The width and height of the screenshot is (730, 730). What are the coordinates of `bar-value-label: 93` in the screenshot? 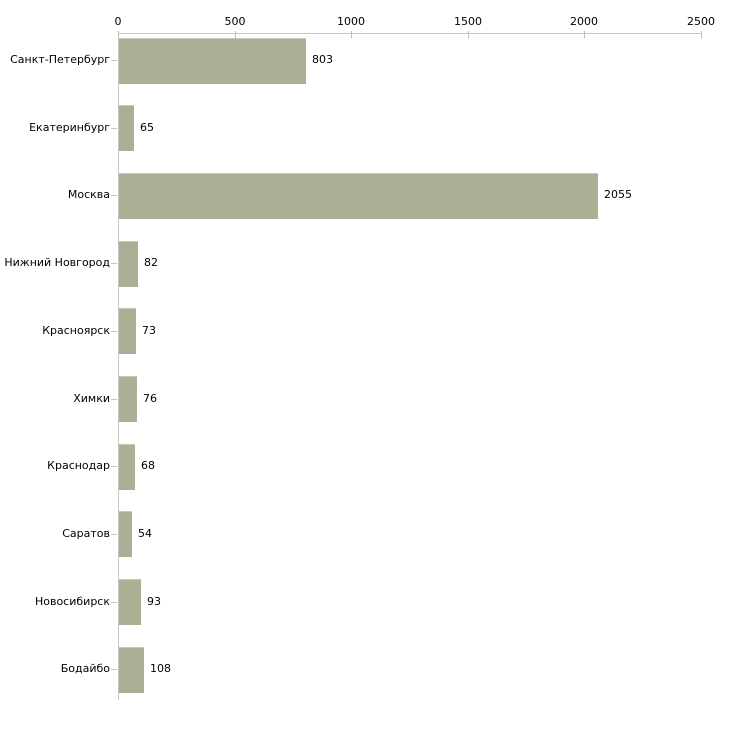 It's located at (154, 601).